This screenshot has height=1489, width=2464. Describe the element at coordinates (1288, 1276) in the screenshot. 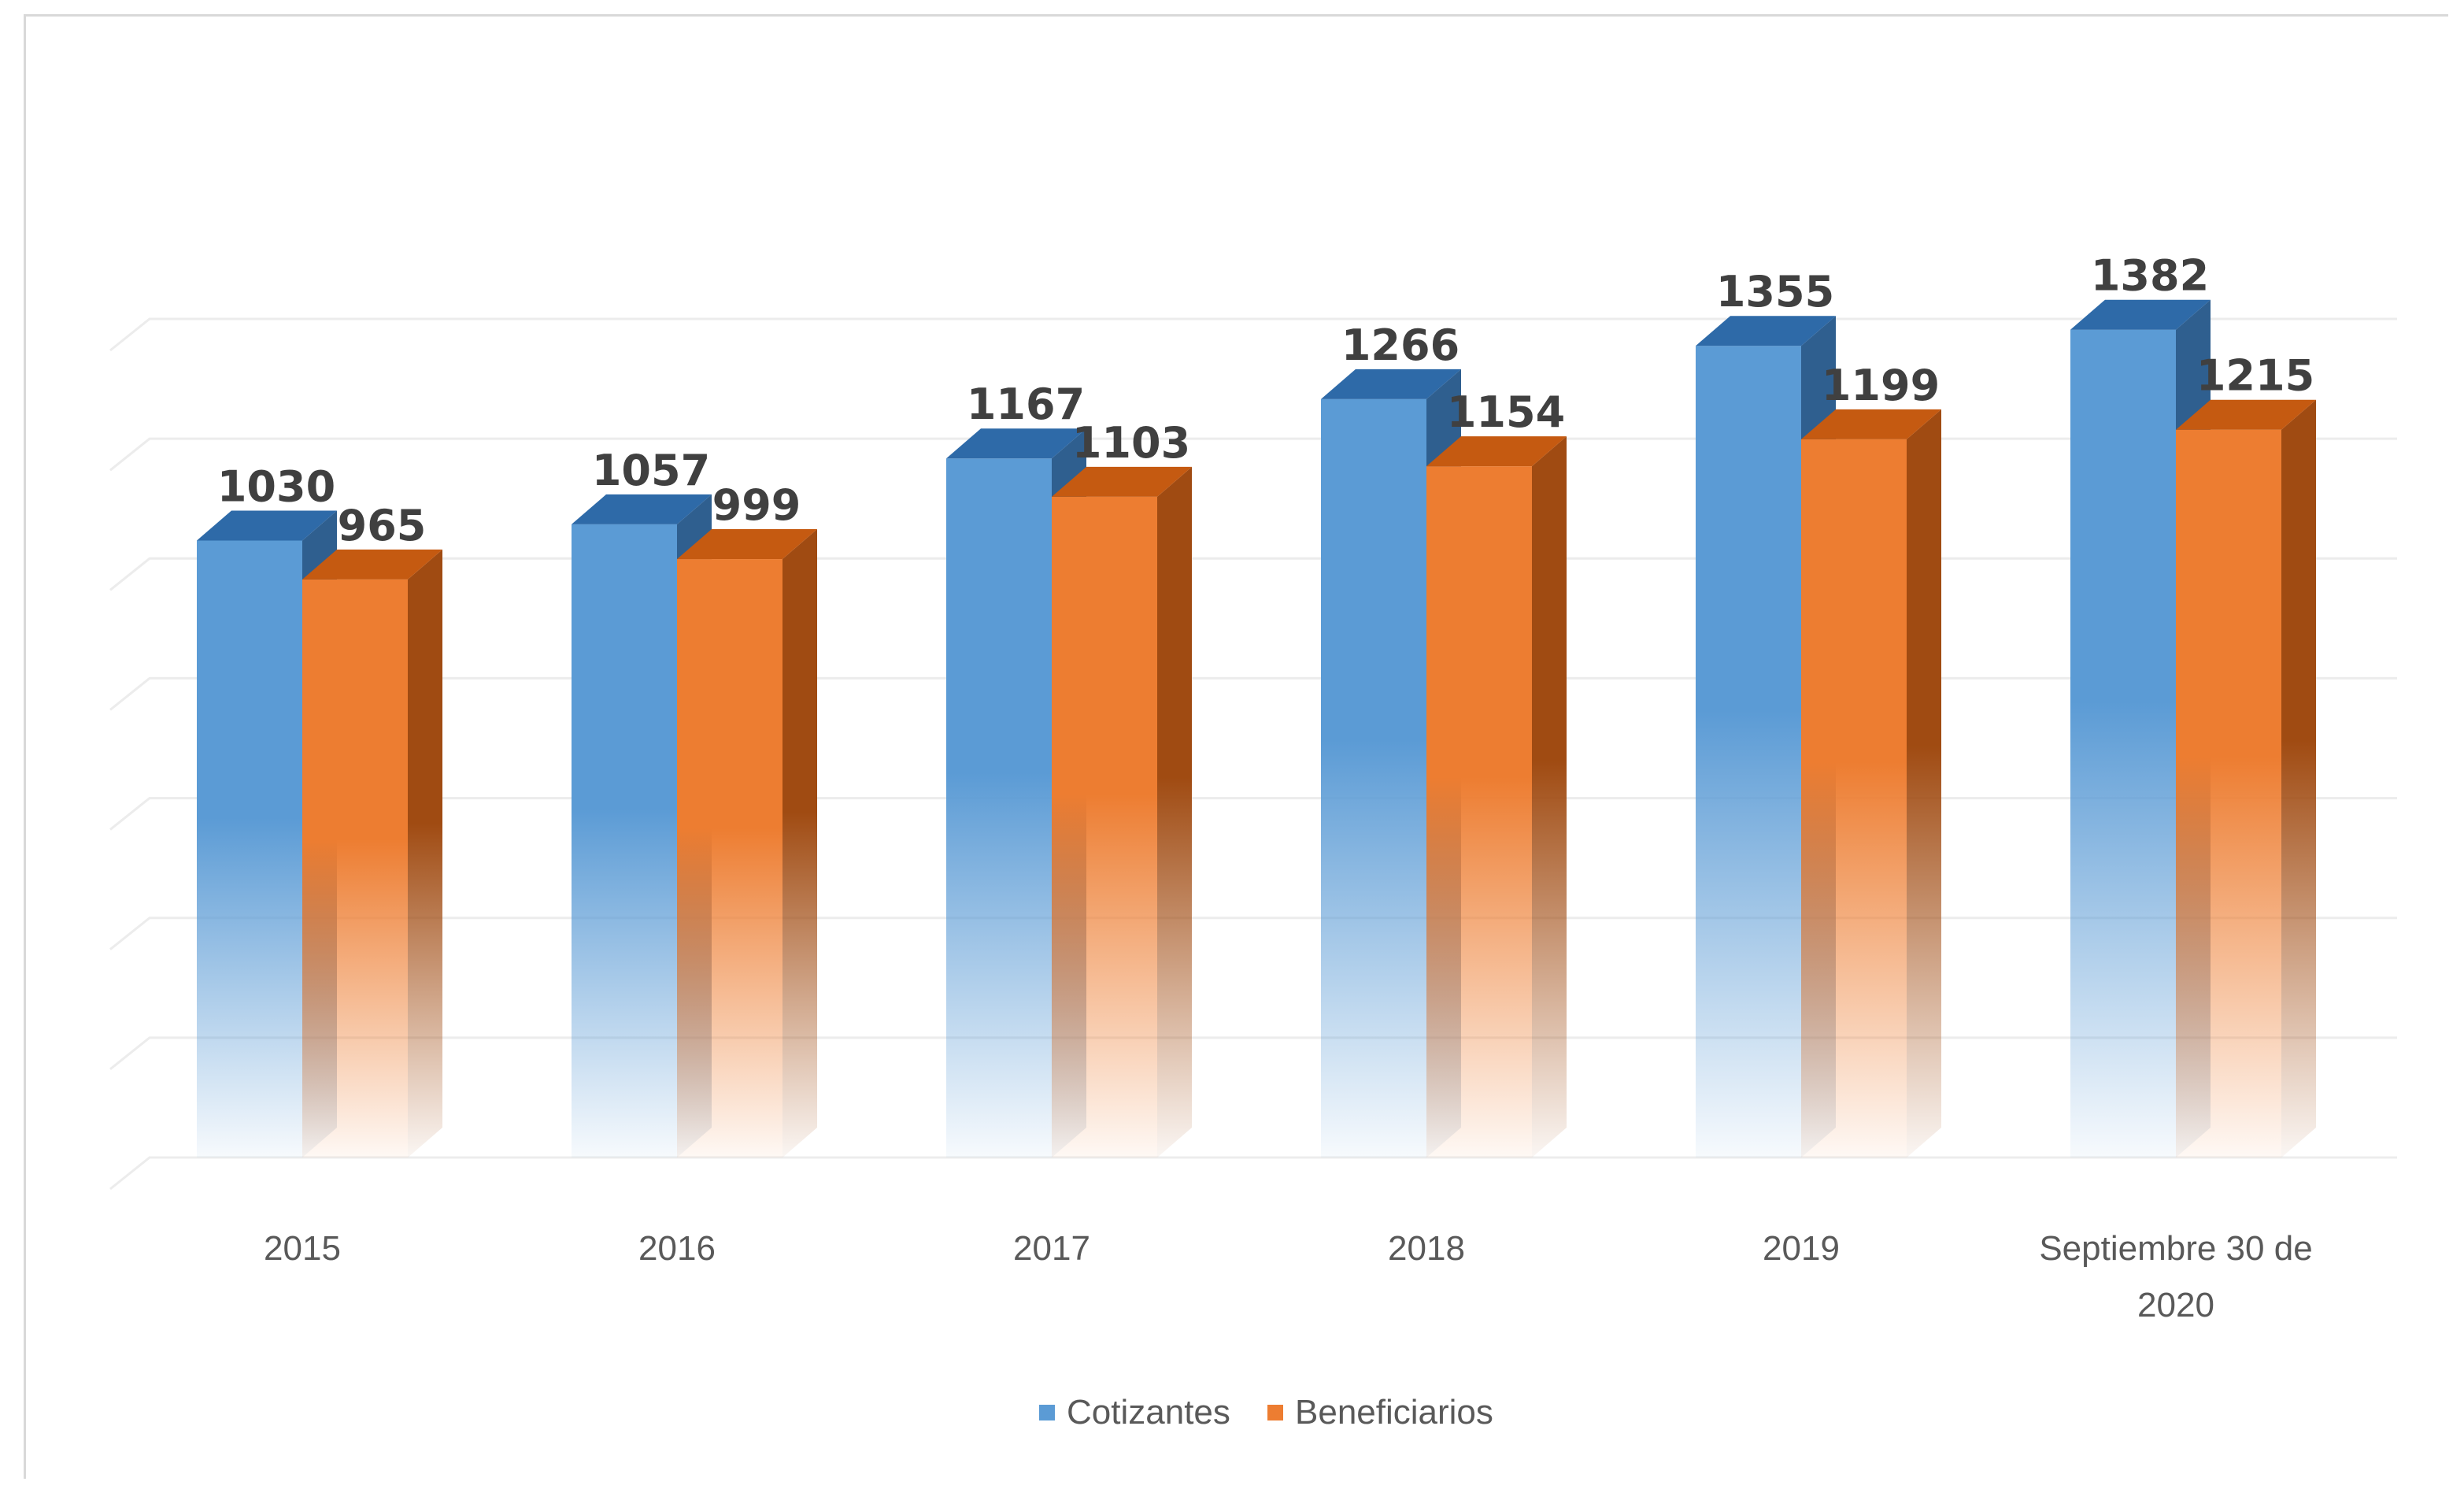

I see `category-axis-labels: 2015 2016 2017 2018 2019 Septiembre 30 de 2020` at that location.